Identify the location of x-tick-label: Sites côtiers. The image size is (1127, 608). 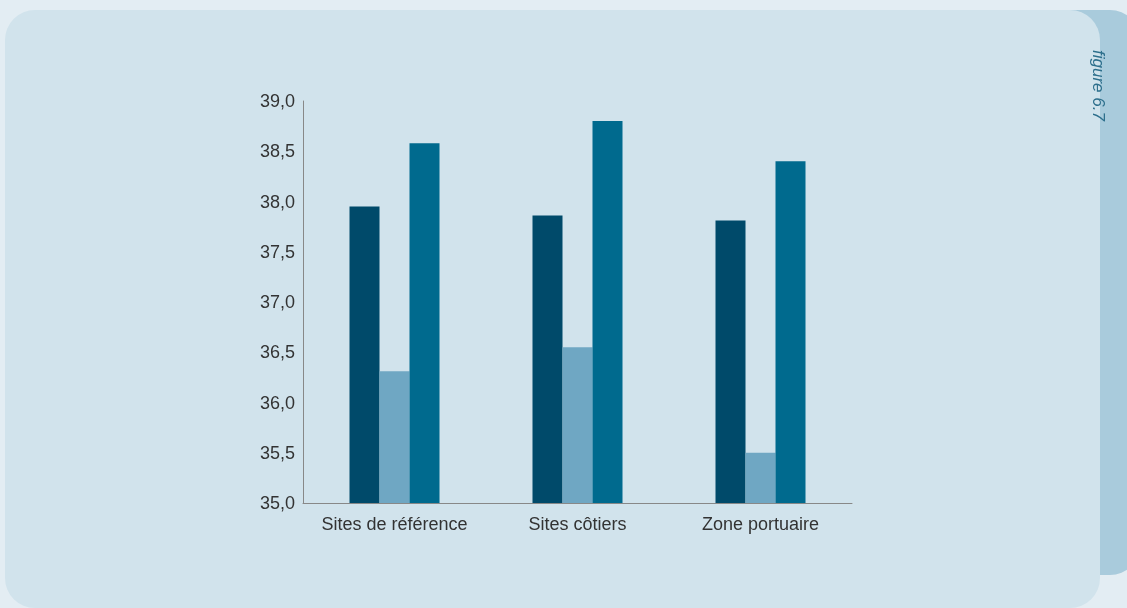
(577, 524).